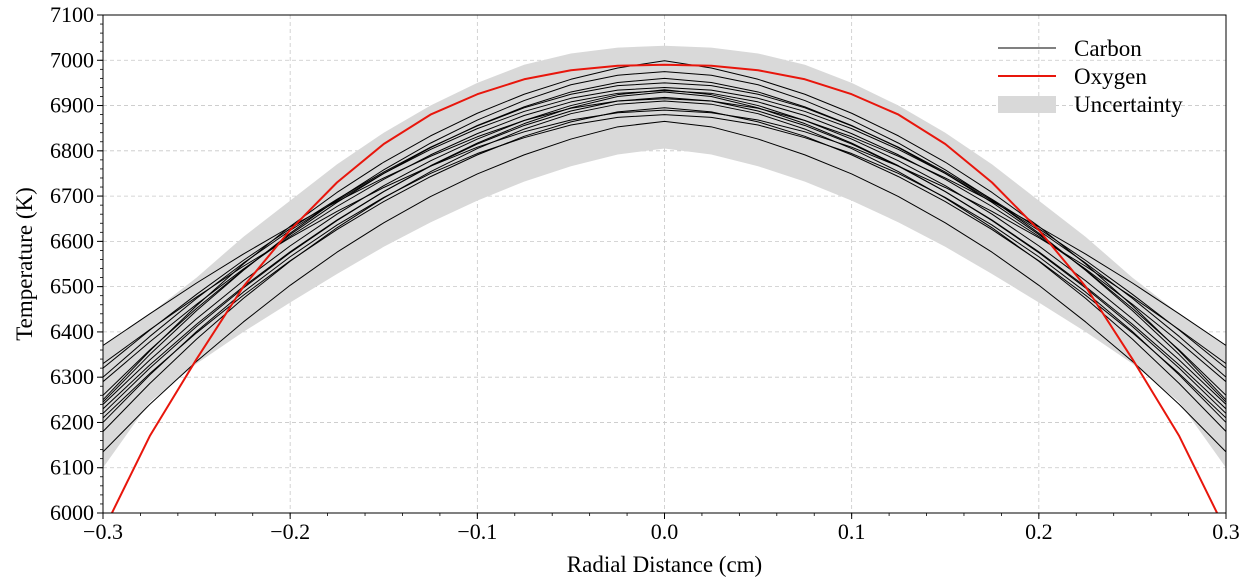 Image resolution: width=1253 pixels, height=580 pixels. I want to click on x-tick-label: −0.2, so click(290, 531).